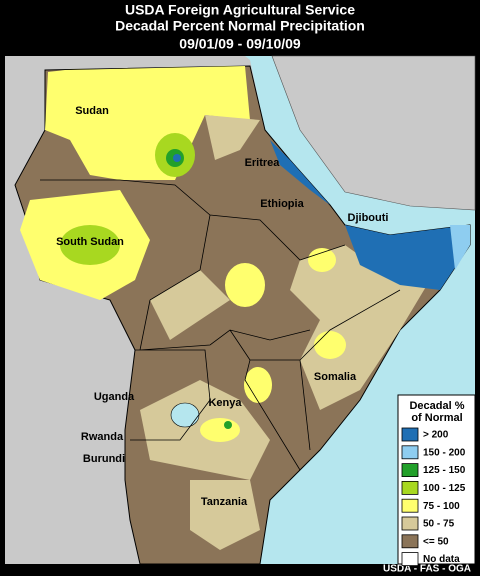 The height and width of the screenshot is (581, 480). Describe the element at coordinates (240, 26) in the screenshot. I see `header-line: Decadal Percent Normal Precipitation` at that location.